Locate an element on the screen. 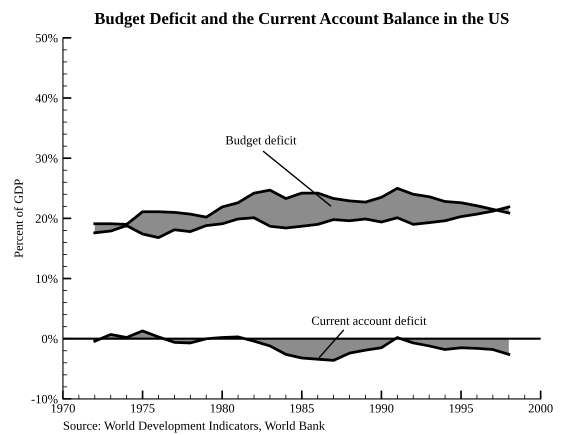 The height and width of the screenshot is (435, 562). y-tick-label: 10% is located at coordinates (47, 279).